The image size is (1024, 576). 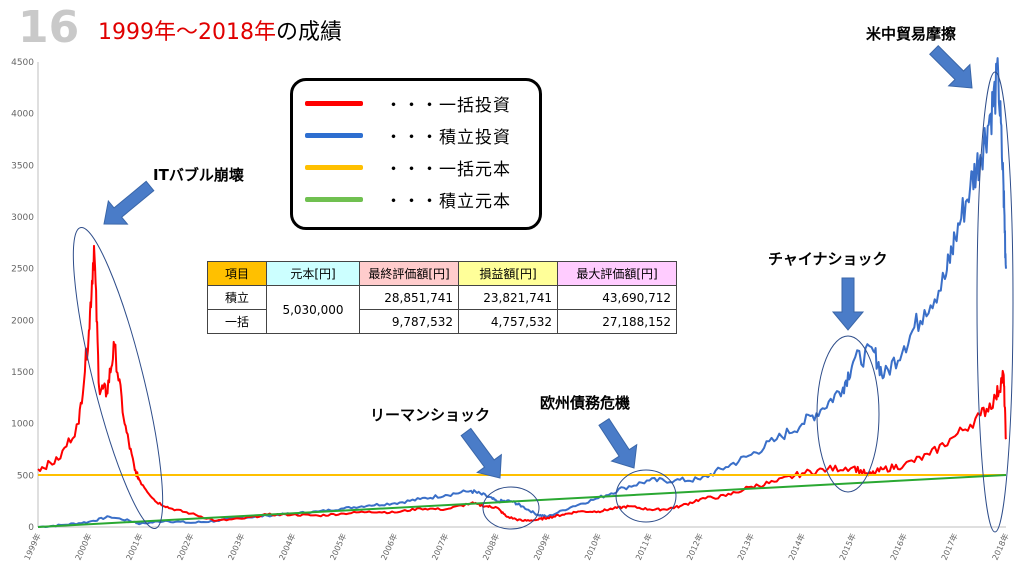 I want to click on trade-war-arrow-shape, so click(x=951, y=67).